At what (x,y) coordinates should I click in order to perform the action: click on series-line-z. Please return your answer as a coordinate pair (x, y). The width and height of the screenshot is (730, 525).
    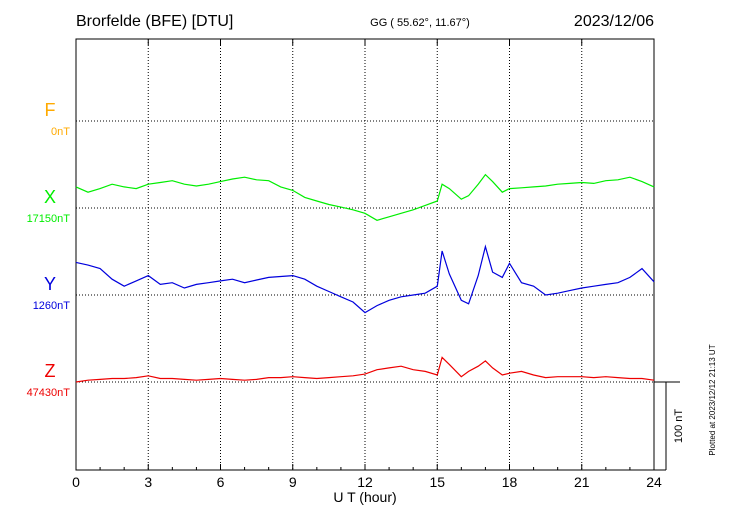
    Looking at the image, I should click on (365, 369).